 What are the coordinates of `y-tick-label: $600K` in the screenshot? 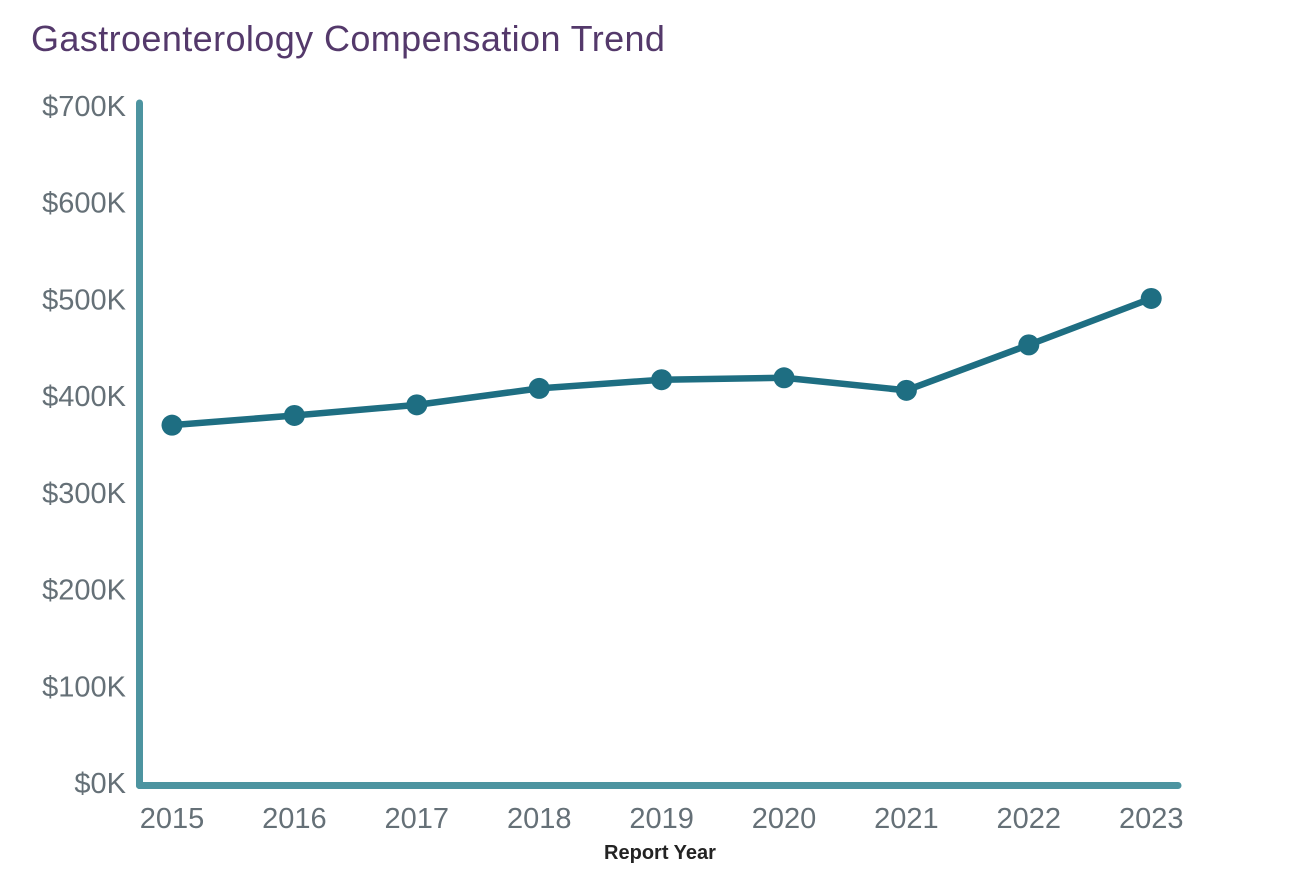 It's located at (84, 204).